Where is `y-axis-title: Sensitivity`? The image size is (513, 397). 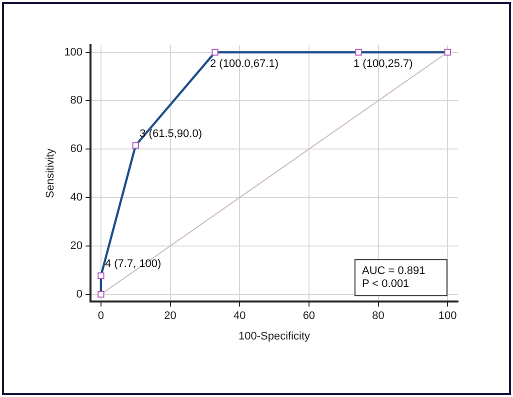
y-axis-title: Sensitivity is located at coordinates (50, 173).